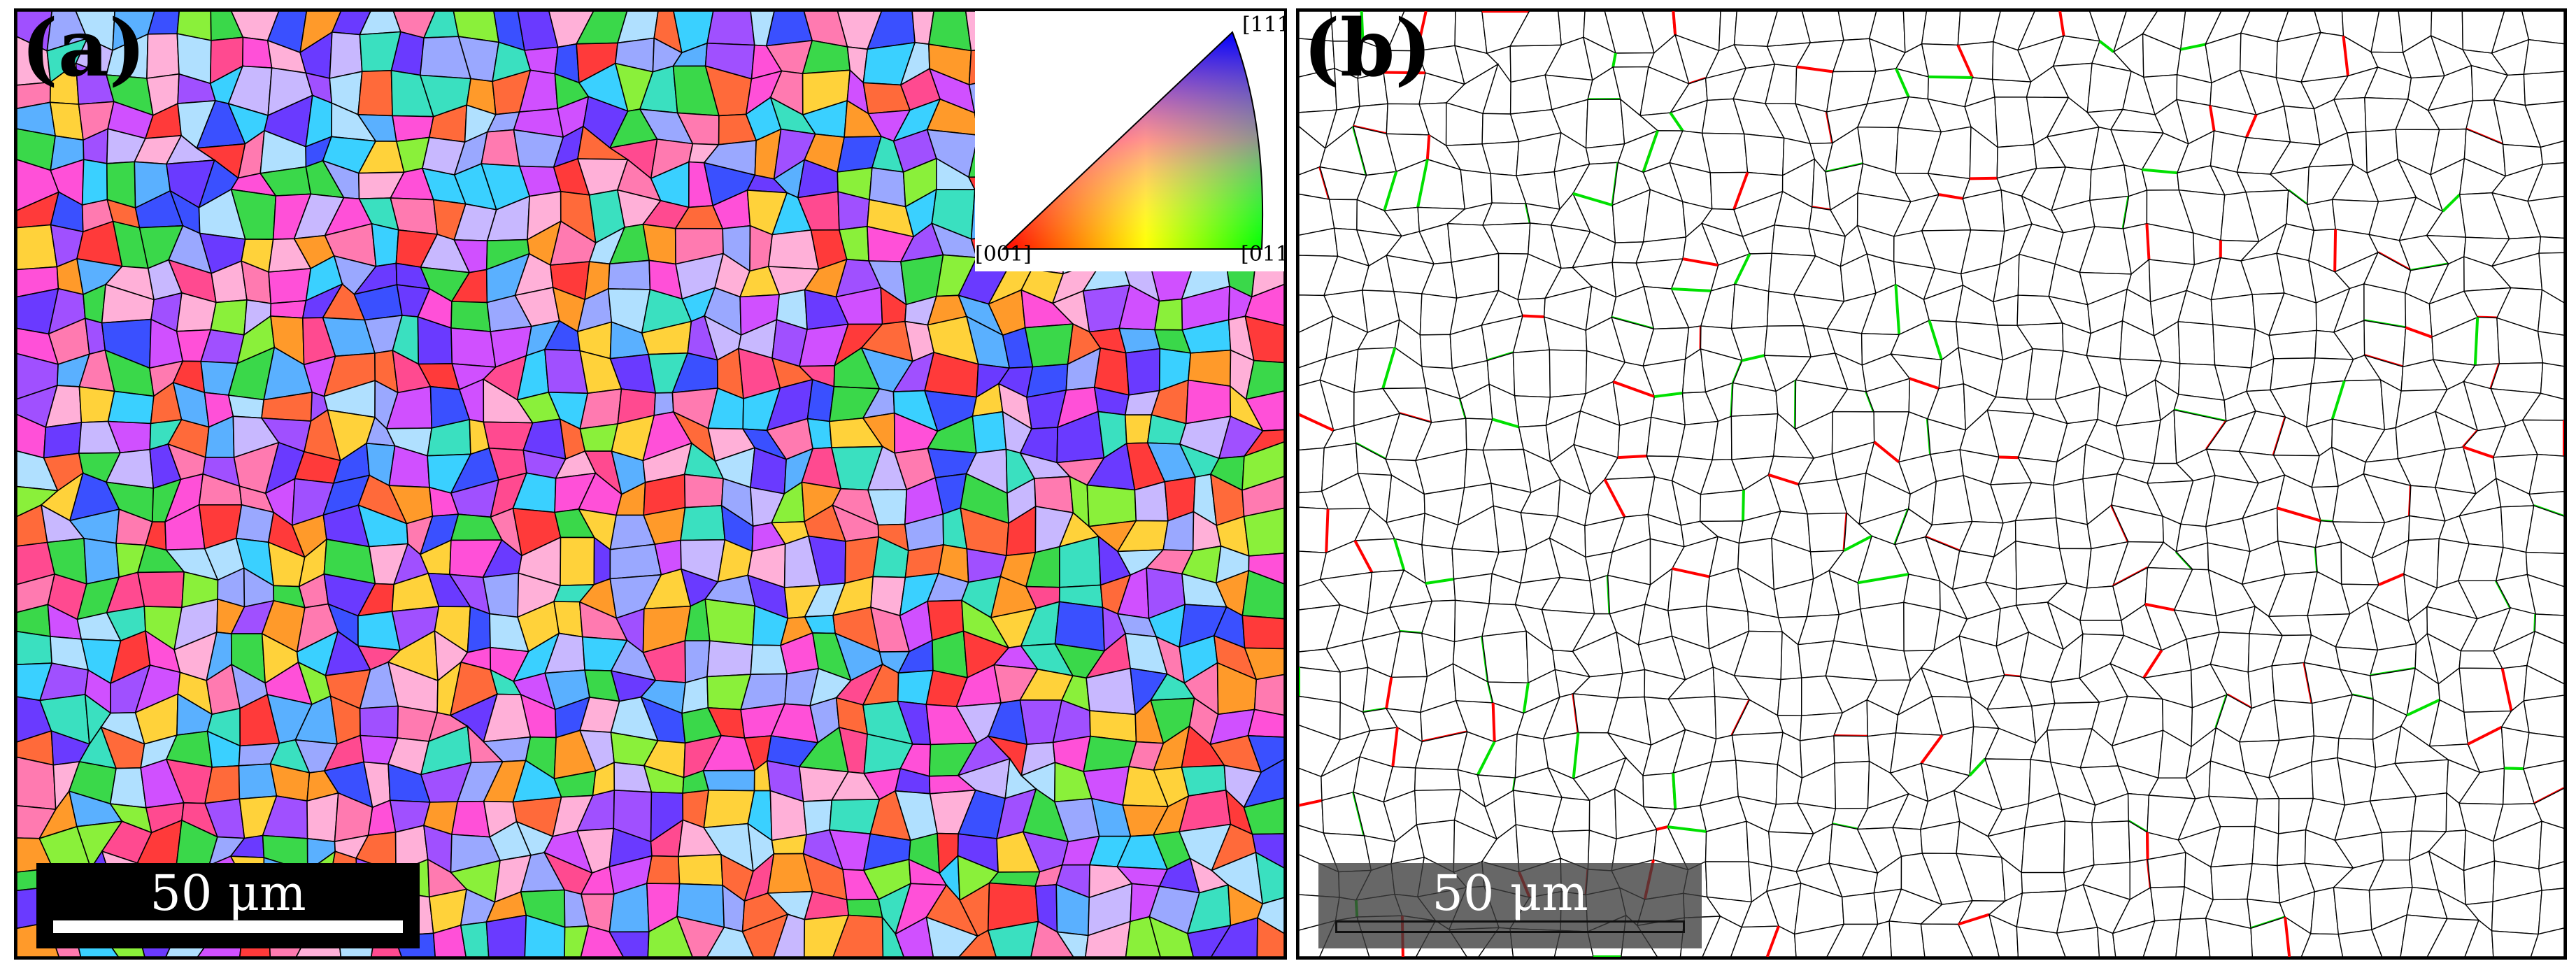 The image size is (2576, 968). Describe the element at coordinates (1367, 51) in the screenshot. I see `panel-label-b: (b)` at that location.